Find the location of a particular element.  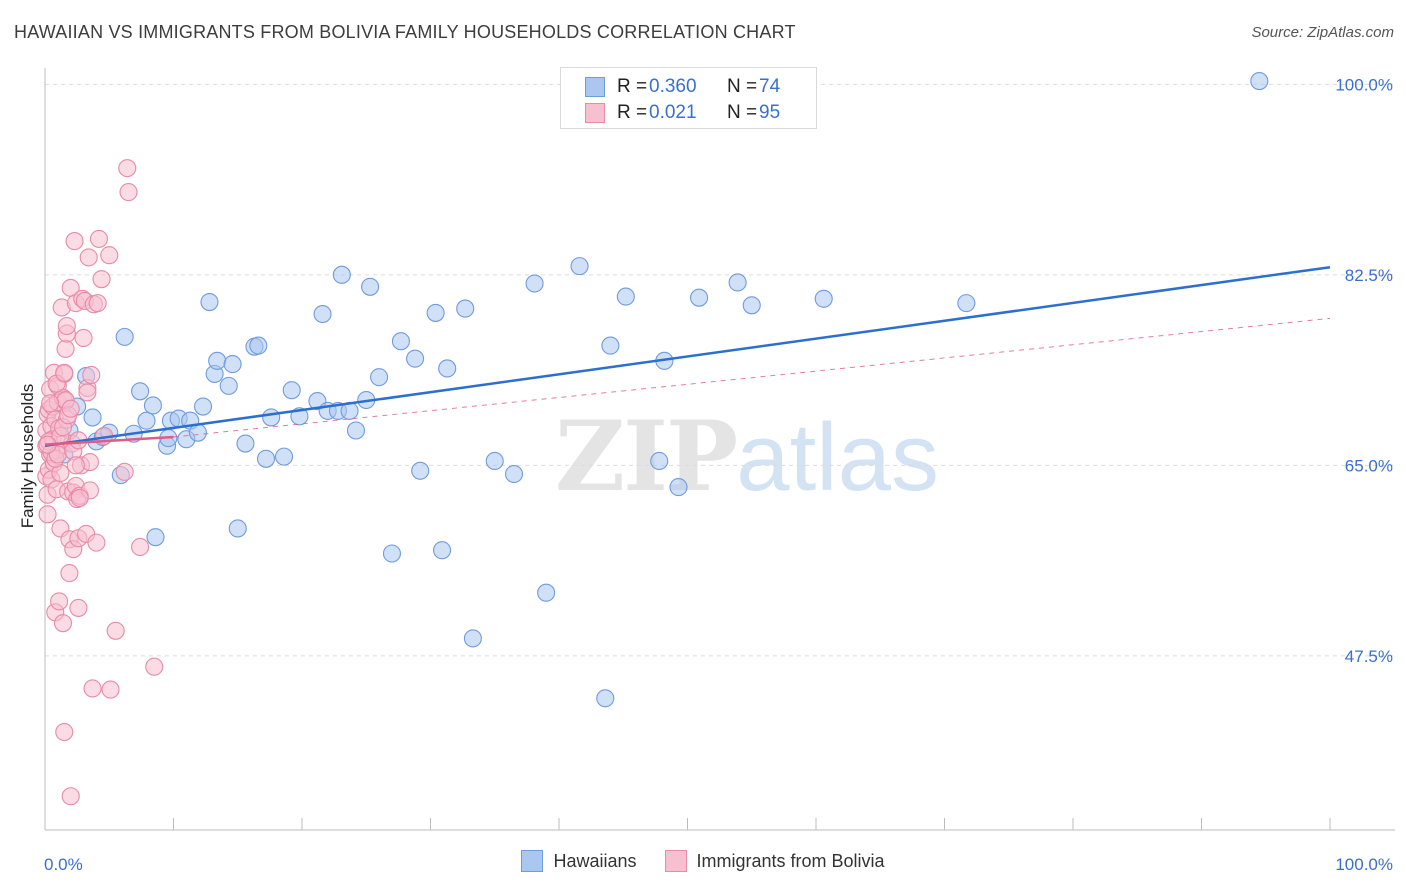

bolivia-trendline is located at coordinates (109, 440).